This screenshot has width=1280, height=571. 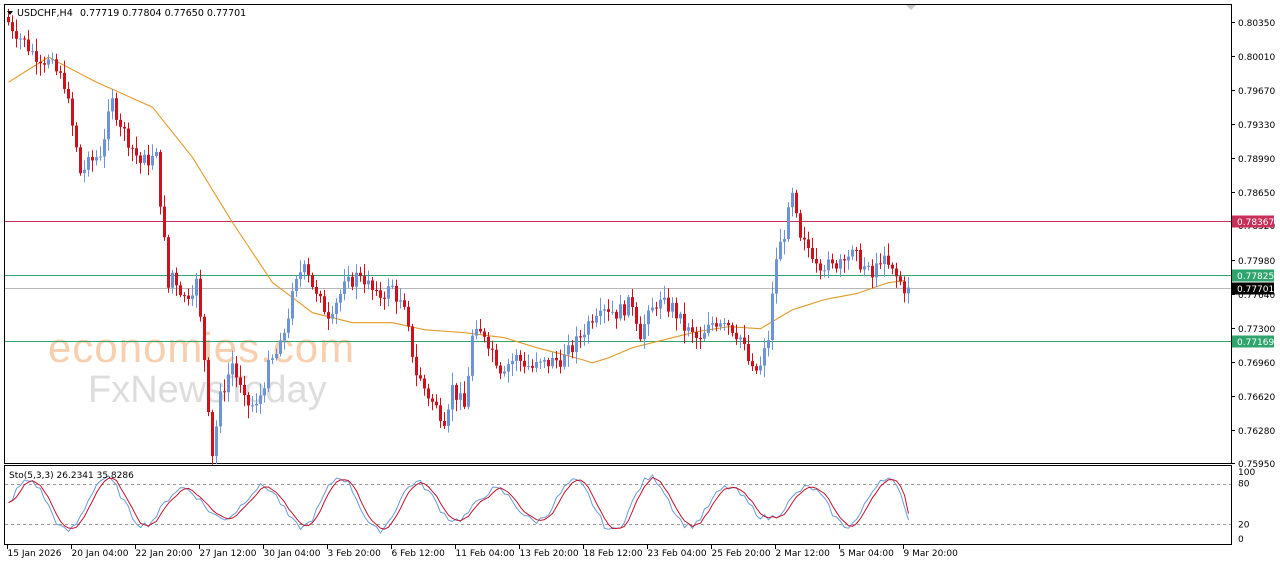 I want to click on watermark-line1: economies.com, so click(x=201, y=347).